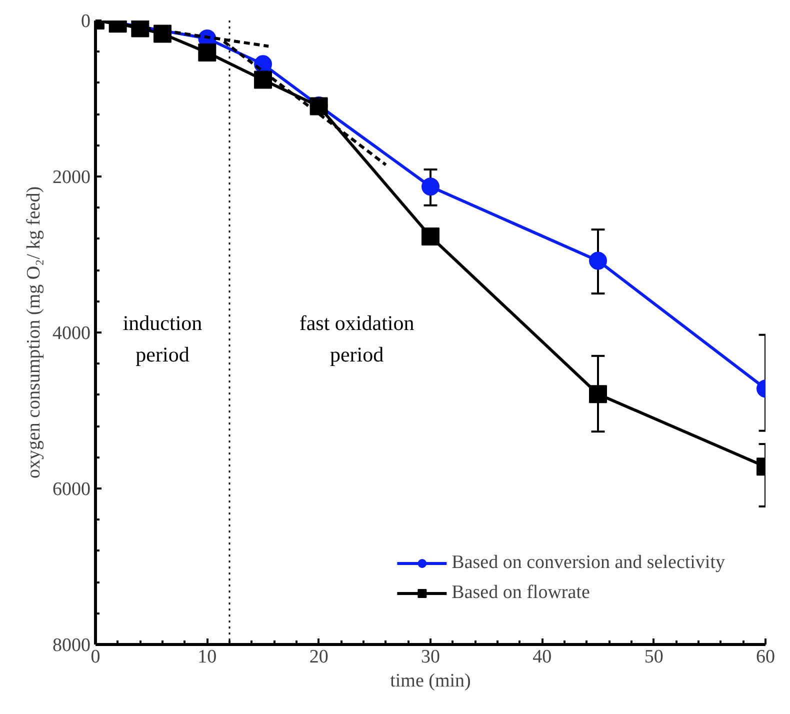 The height and width of the screenshot is (714, 790). I want to click on annotation: induction period, so click(162, 338).